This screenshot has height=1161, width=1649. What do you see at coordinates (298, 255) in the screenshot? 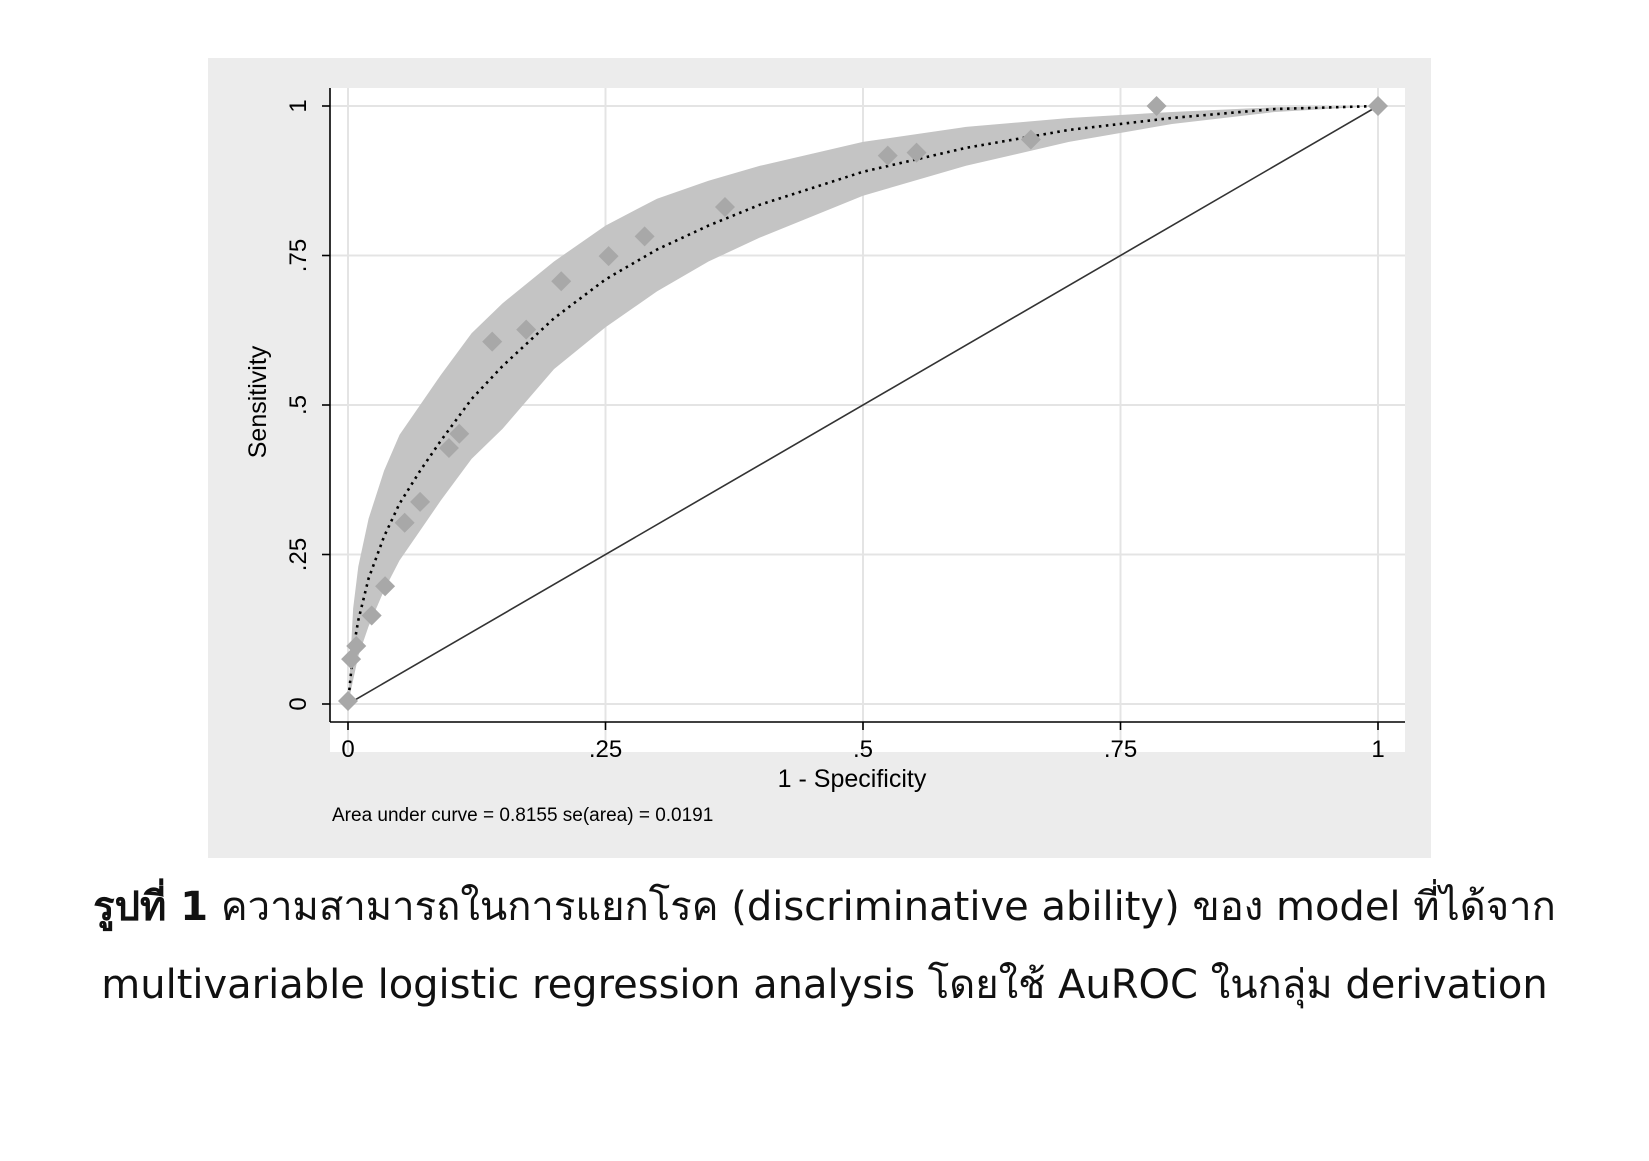
I see `y-tick-label: .75` at bounding box center [298, 255].